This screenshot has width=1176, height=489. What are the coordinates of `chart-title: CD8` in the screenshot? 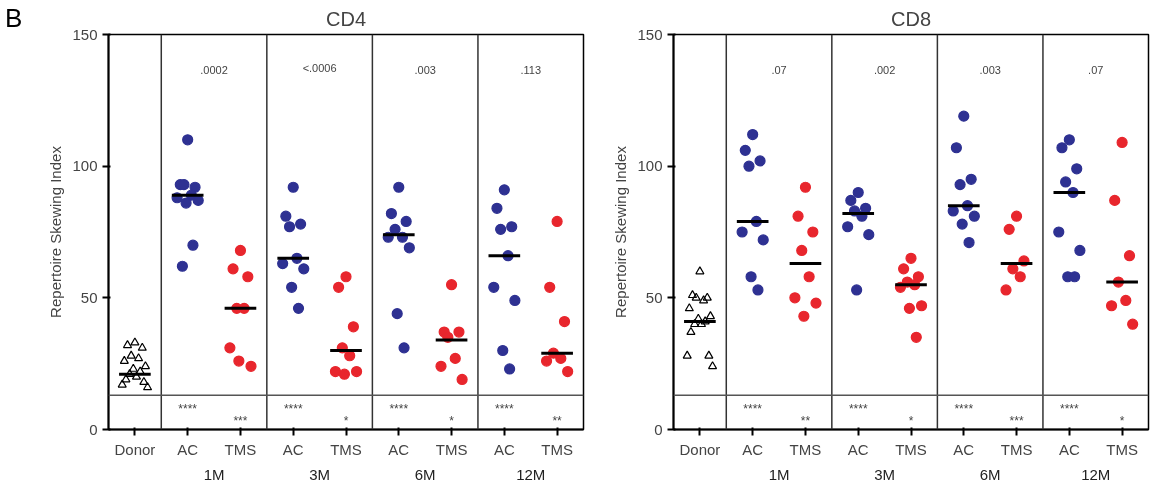 It's located at (911, 18).